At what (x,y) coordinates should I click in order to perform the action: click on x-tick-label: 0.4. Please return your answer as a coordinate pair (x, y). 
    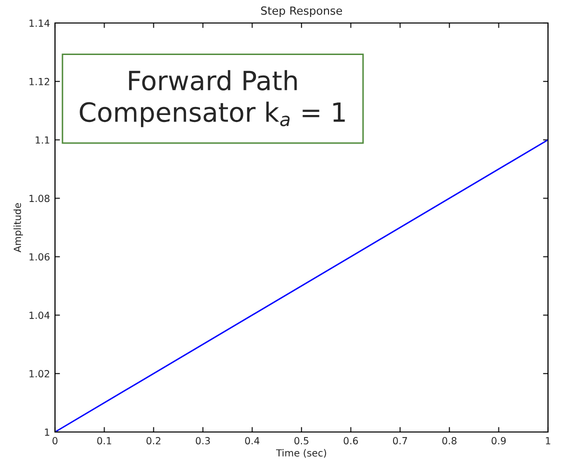
    Looking at the image, I should click on (252, 440).